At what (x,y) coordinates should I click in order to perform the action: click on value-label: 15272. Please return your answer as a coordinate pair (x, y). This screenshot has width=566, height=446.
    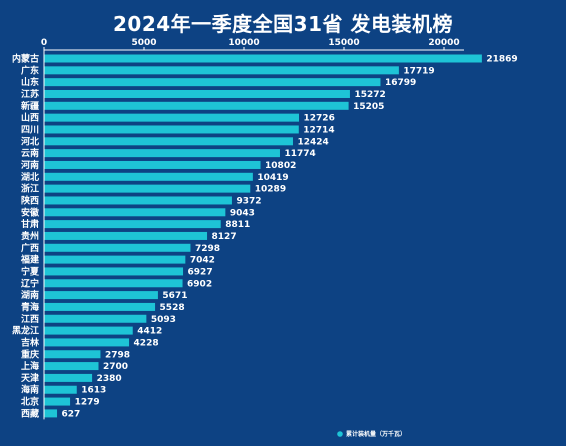
    Looking at the image, I should click on (369, 95).